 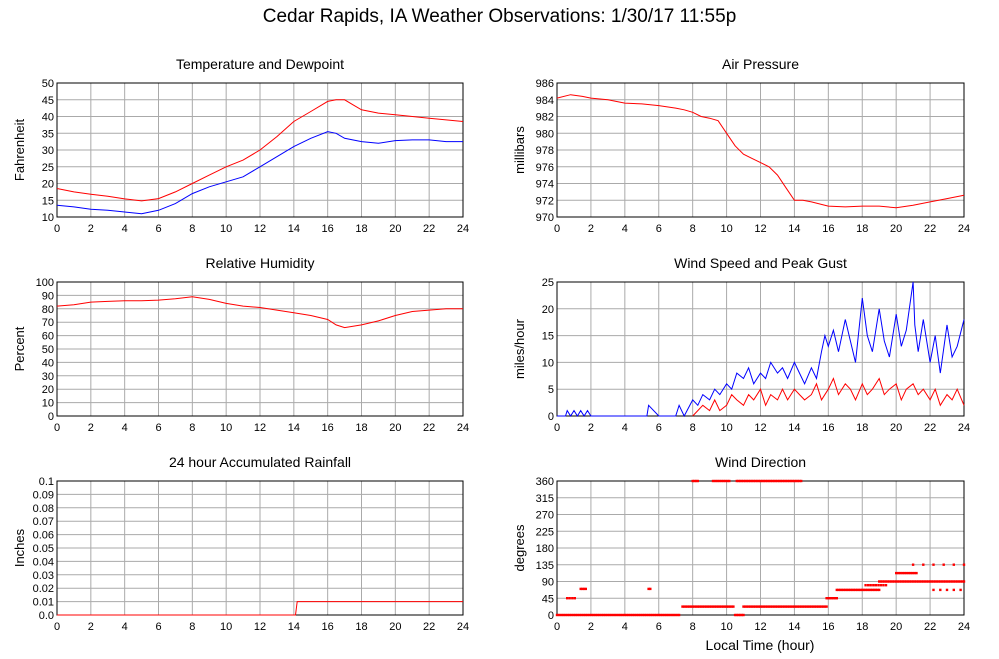 I want to click on y-tick-label: 100, so click(x=45, y=283).